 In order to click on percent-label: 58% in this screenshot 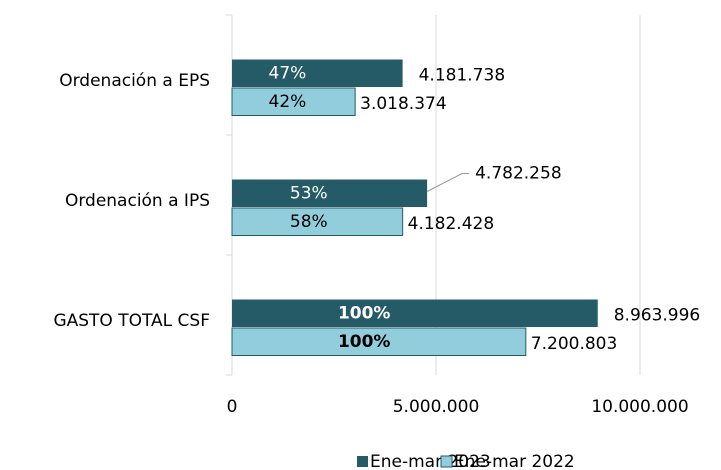, I will do `click(309, 222)`.